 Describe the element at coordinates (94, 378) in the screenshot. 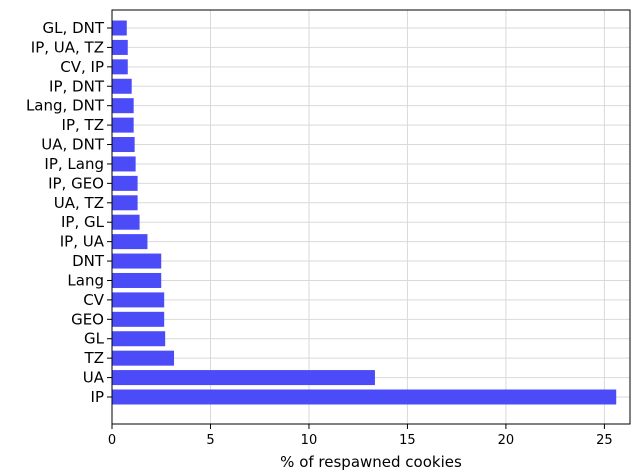

I see `y-tick-label: UA` at that location.